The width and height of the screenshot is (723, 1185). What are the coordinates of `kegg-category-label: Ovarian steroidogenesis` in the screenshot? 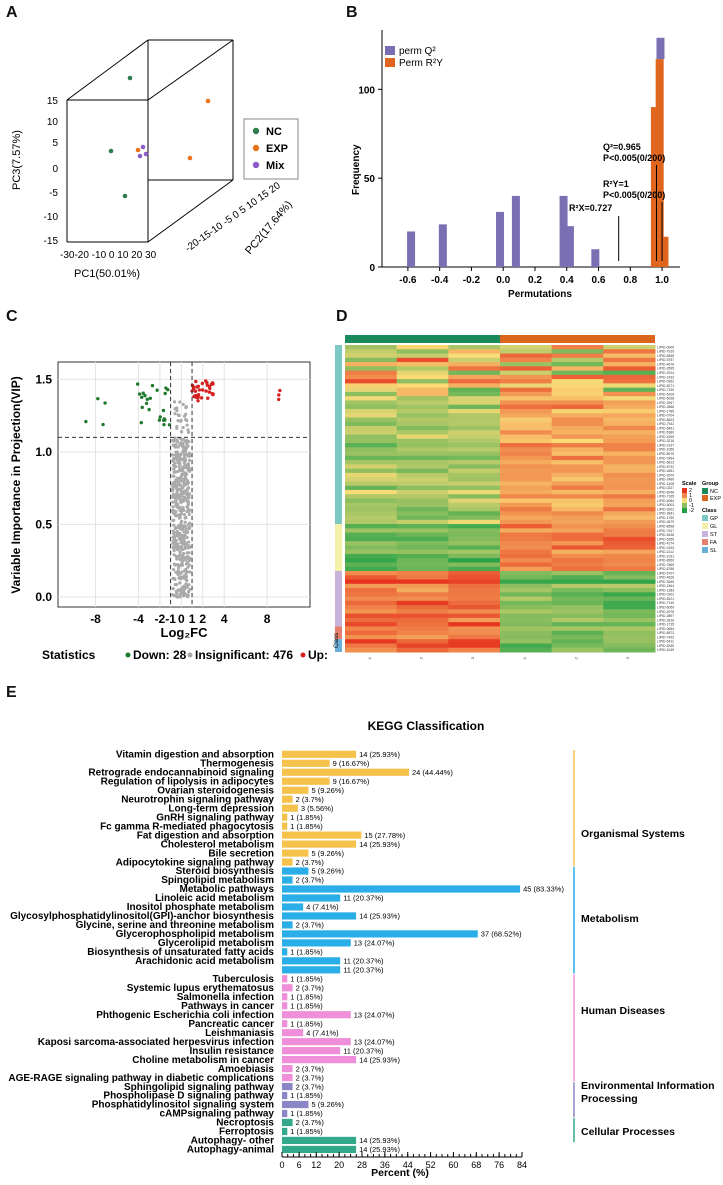 It's located at (215, 790).